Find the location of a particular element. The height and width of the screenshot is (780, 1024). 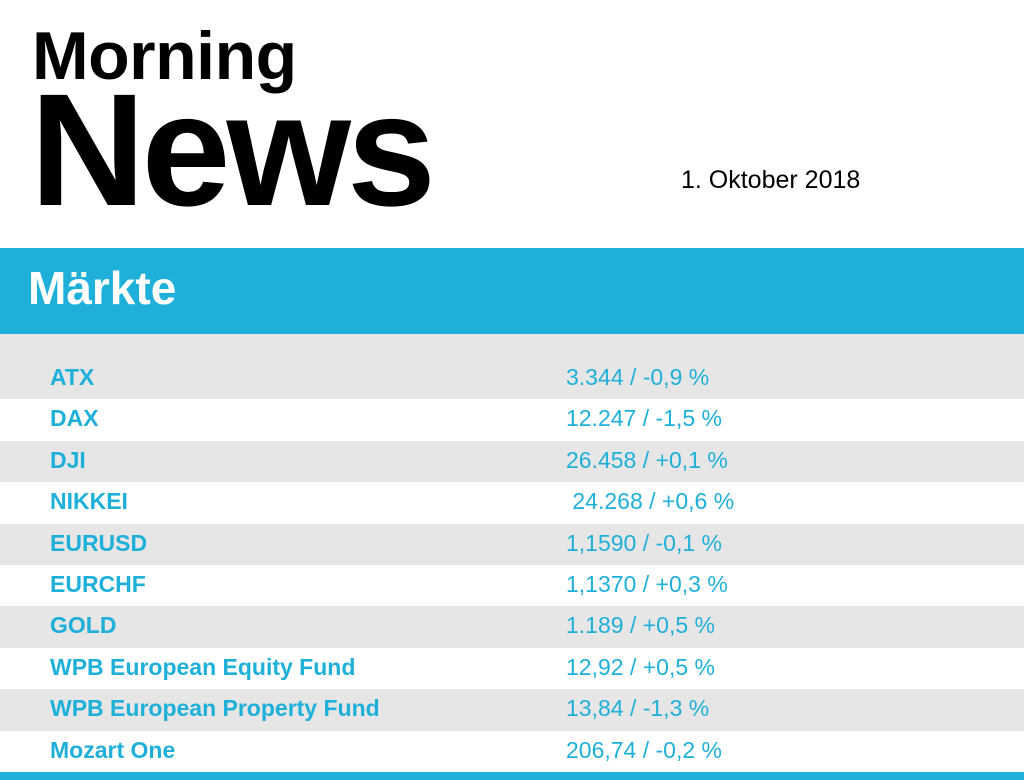

title-morning: Morning is located at coordinates (164, 56).